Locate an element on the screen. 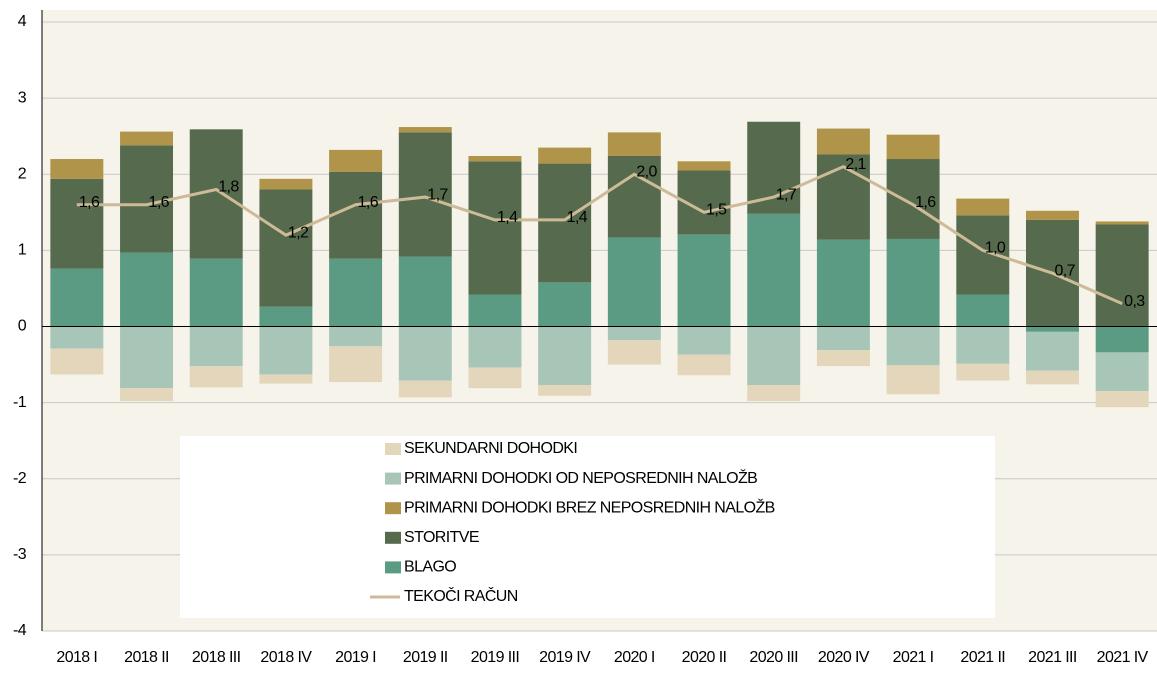  data-label: 1,2 is located at coordinates (298, 232).